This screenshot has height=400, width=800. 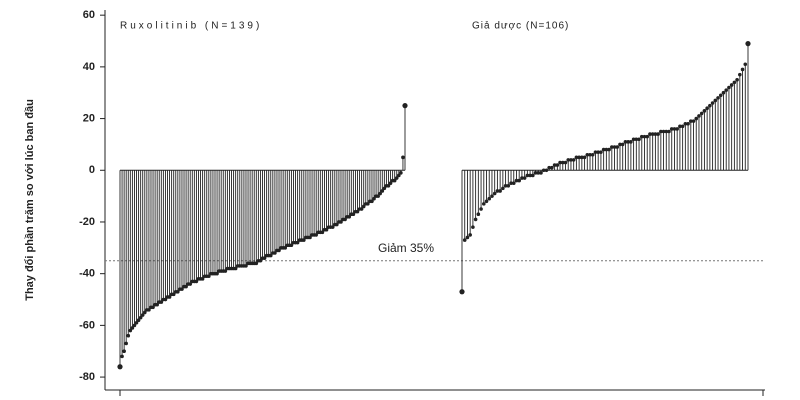 What do you see at coordinates (520, 26) in the screenshot?
I see `series-label: Giả dược (N=106)` at bounding box center [520, 26].